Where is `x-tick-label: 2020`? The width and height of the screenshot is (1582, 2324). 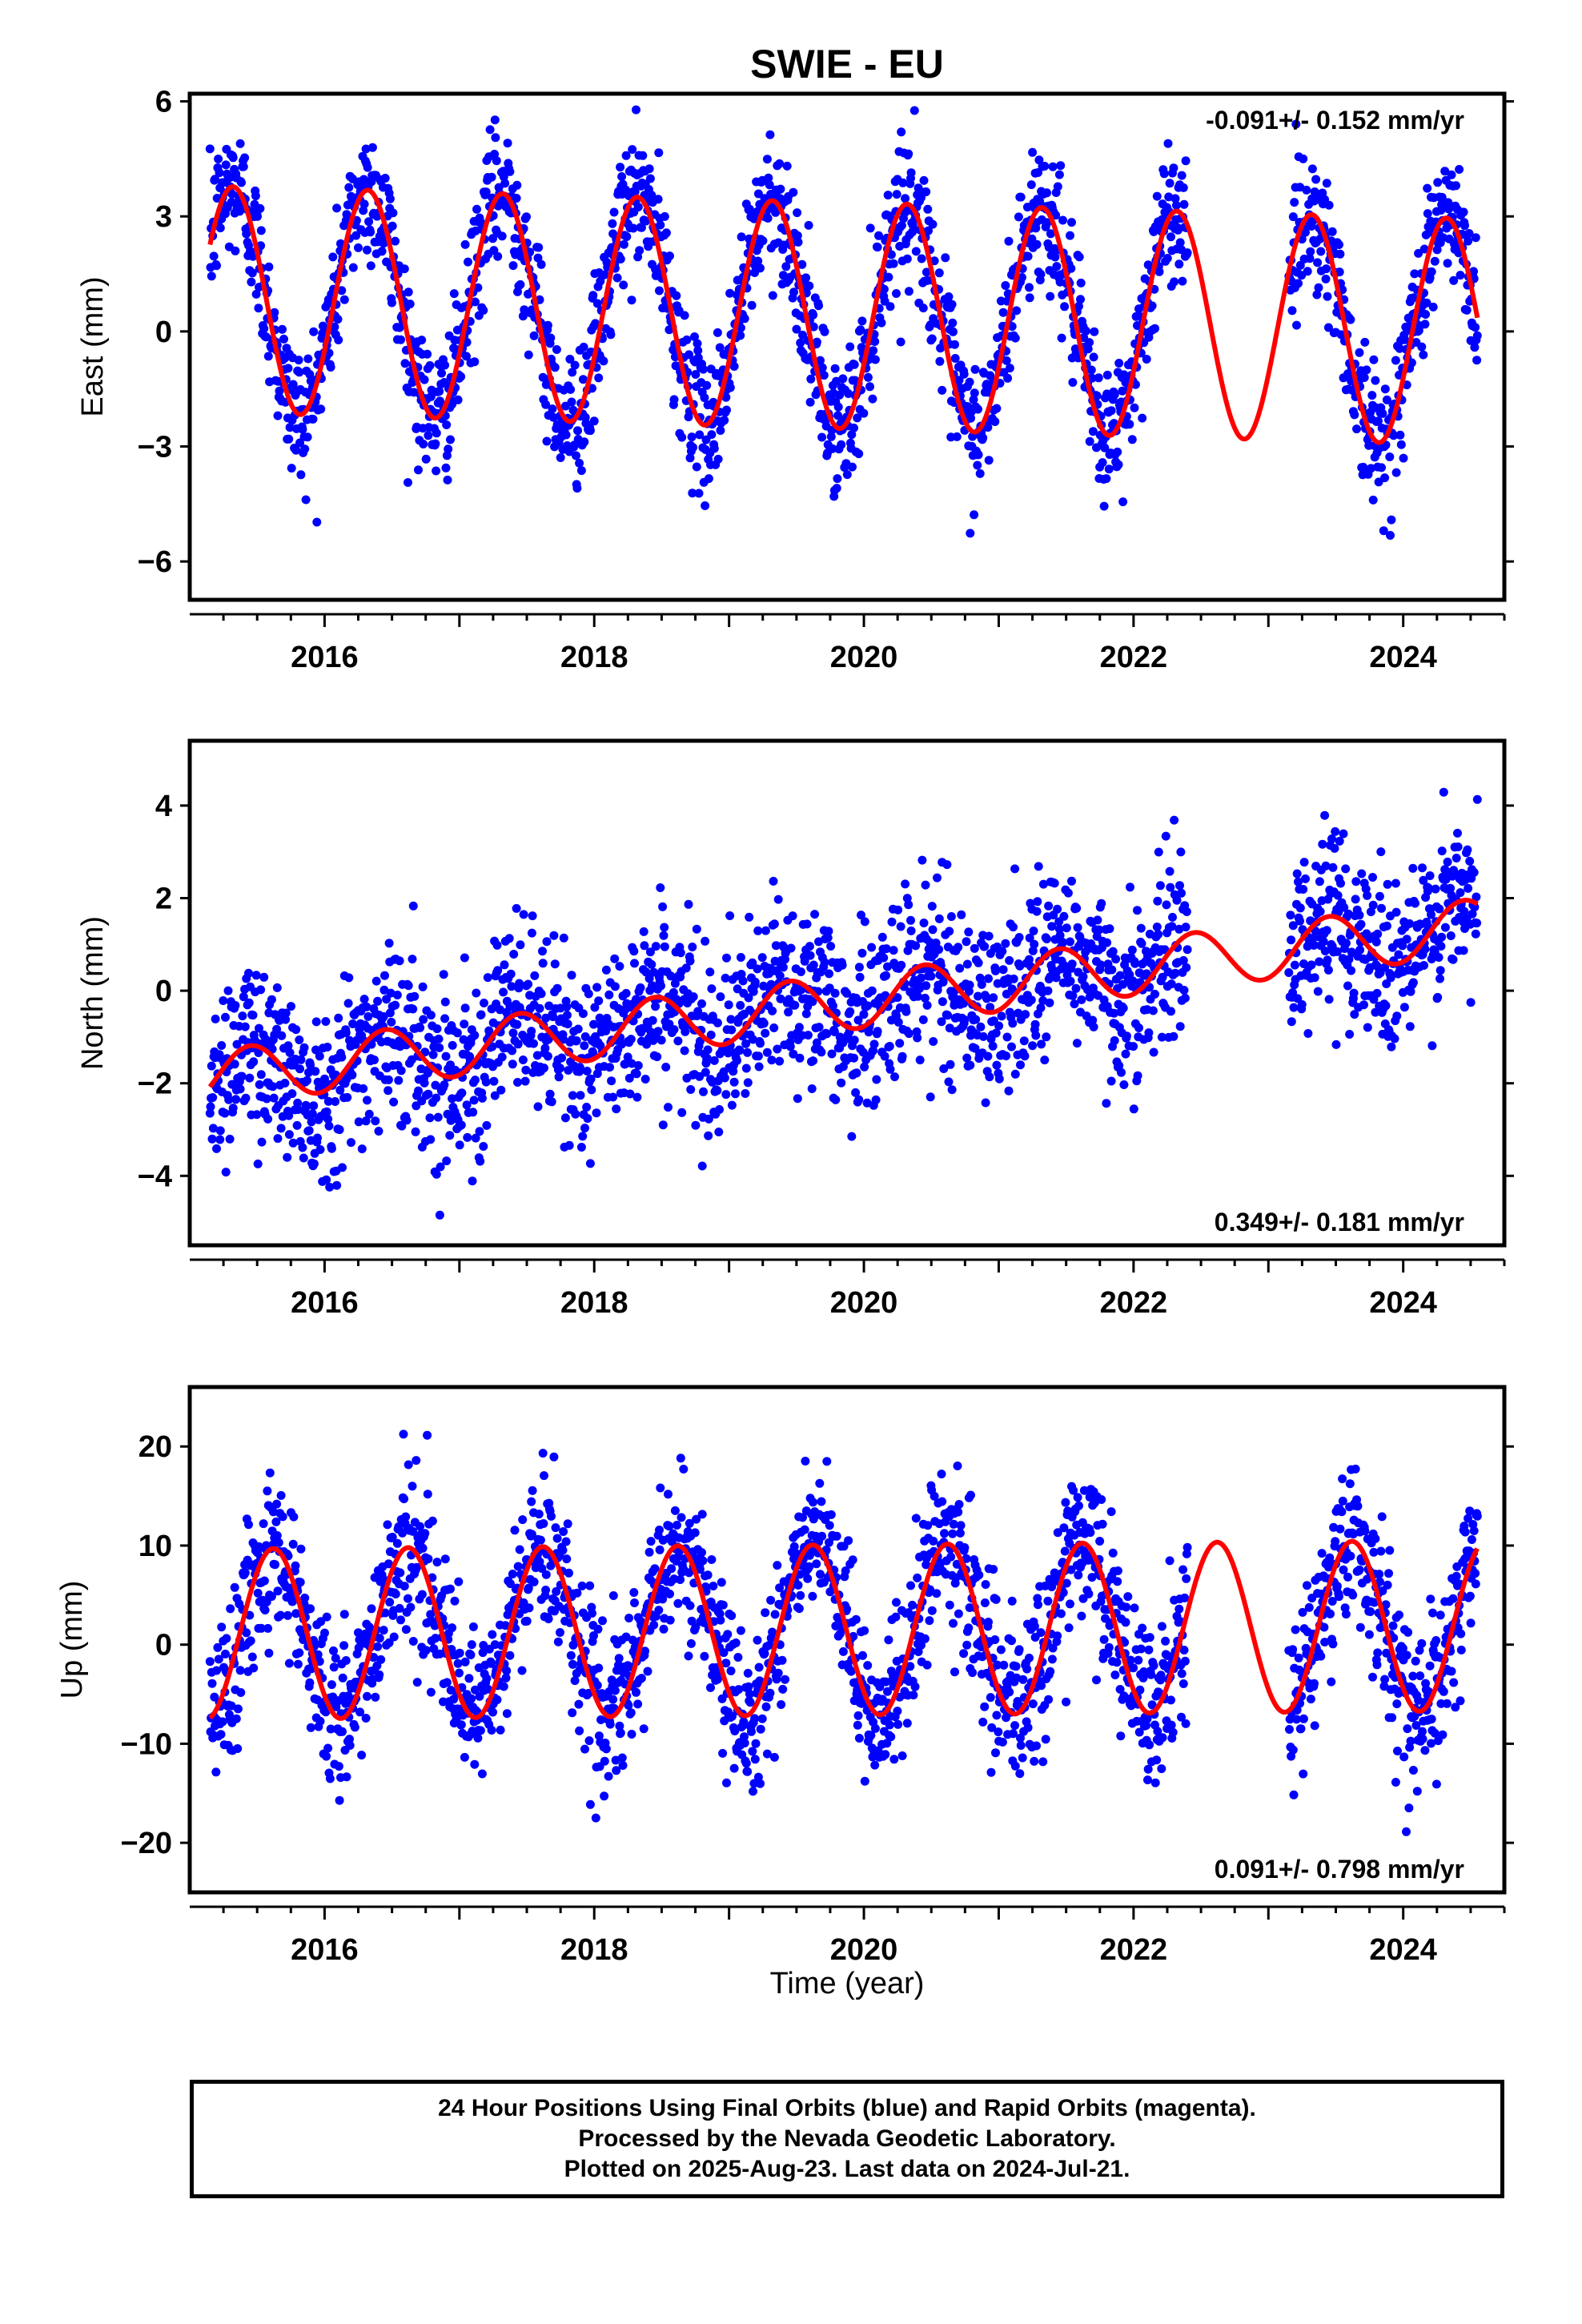 x-tick-label: 2020 is located at coordinates (864, 657).